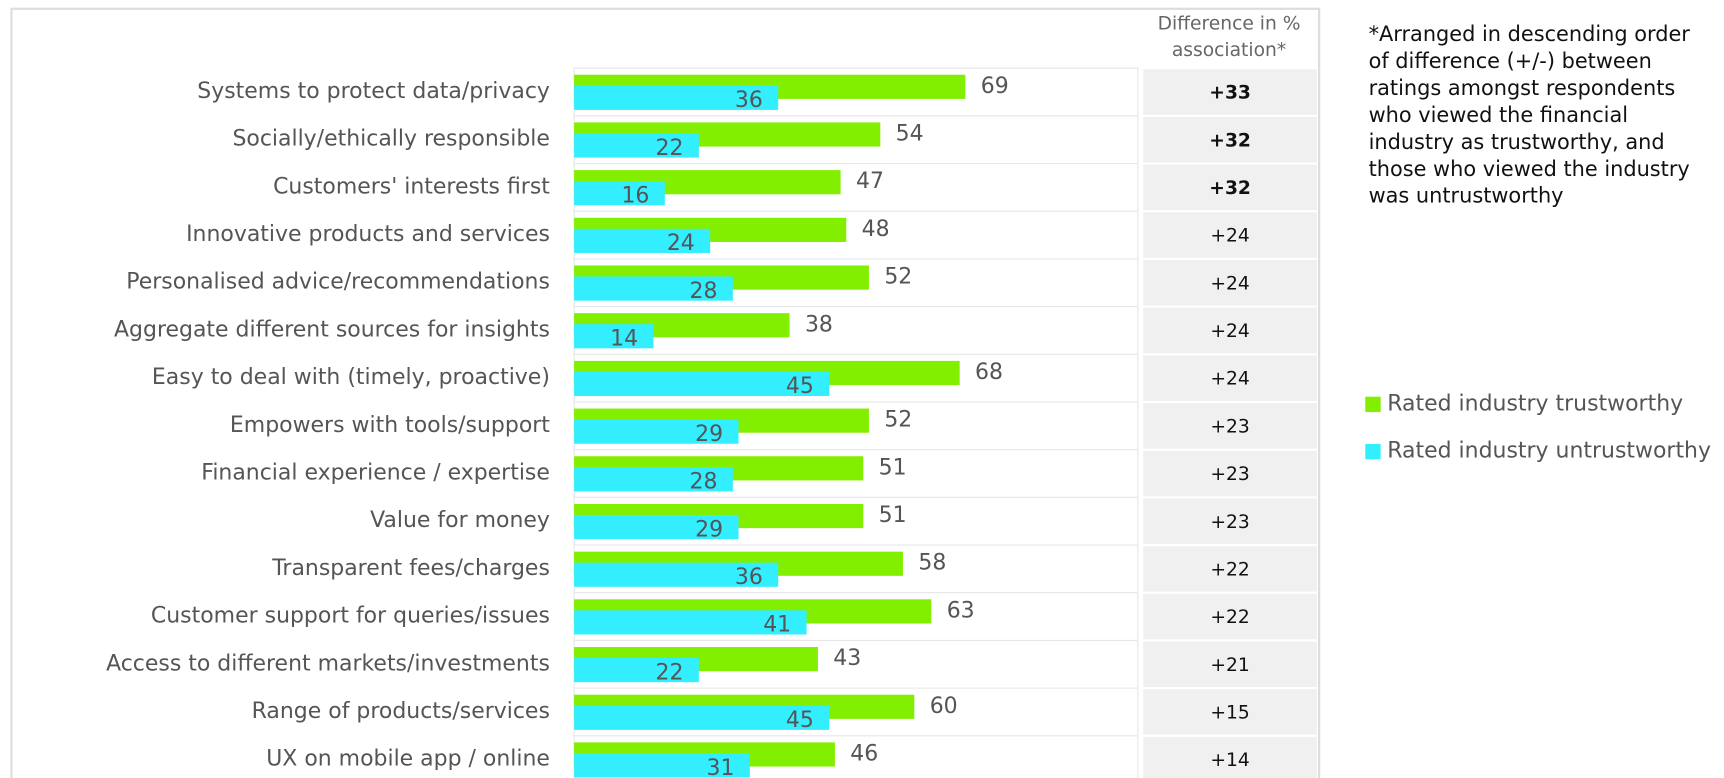  Describe the element at coordinates (351, 377) in the screenshot. I see `category-label: Easy to deal with (timely, proactive)` at that location.